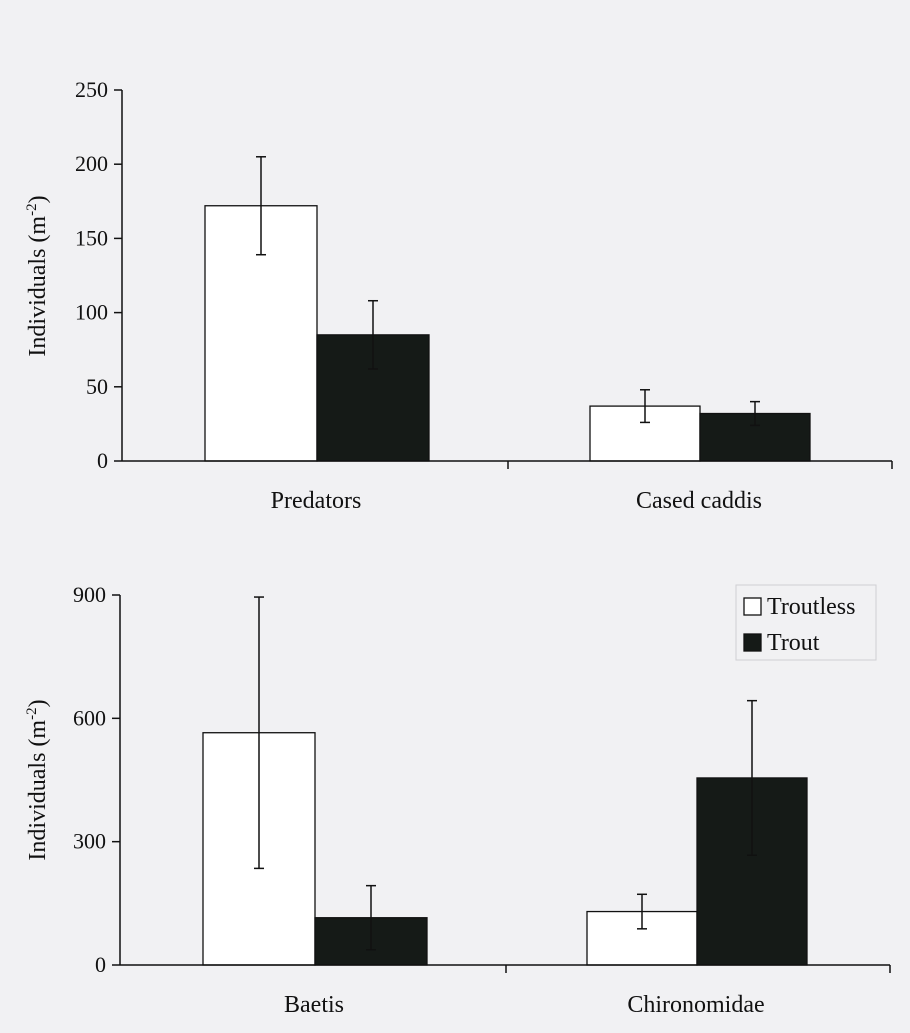 This screenshot has height=1033, width=910. Describe the element at coordinates (91, 163) in the screenshot. I see `y-tick-label: 200` at that location.